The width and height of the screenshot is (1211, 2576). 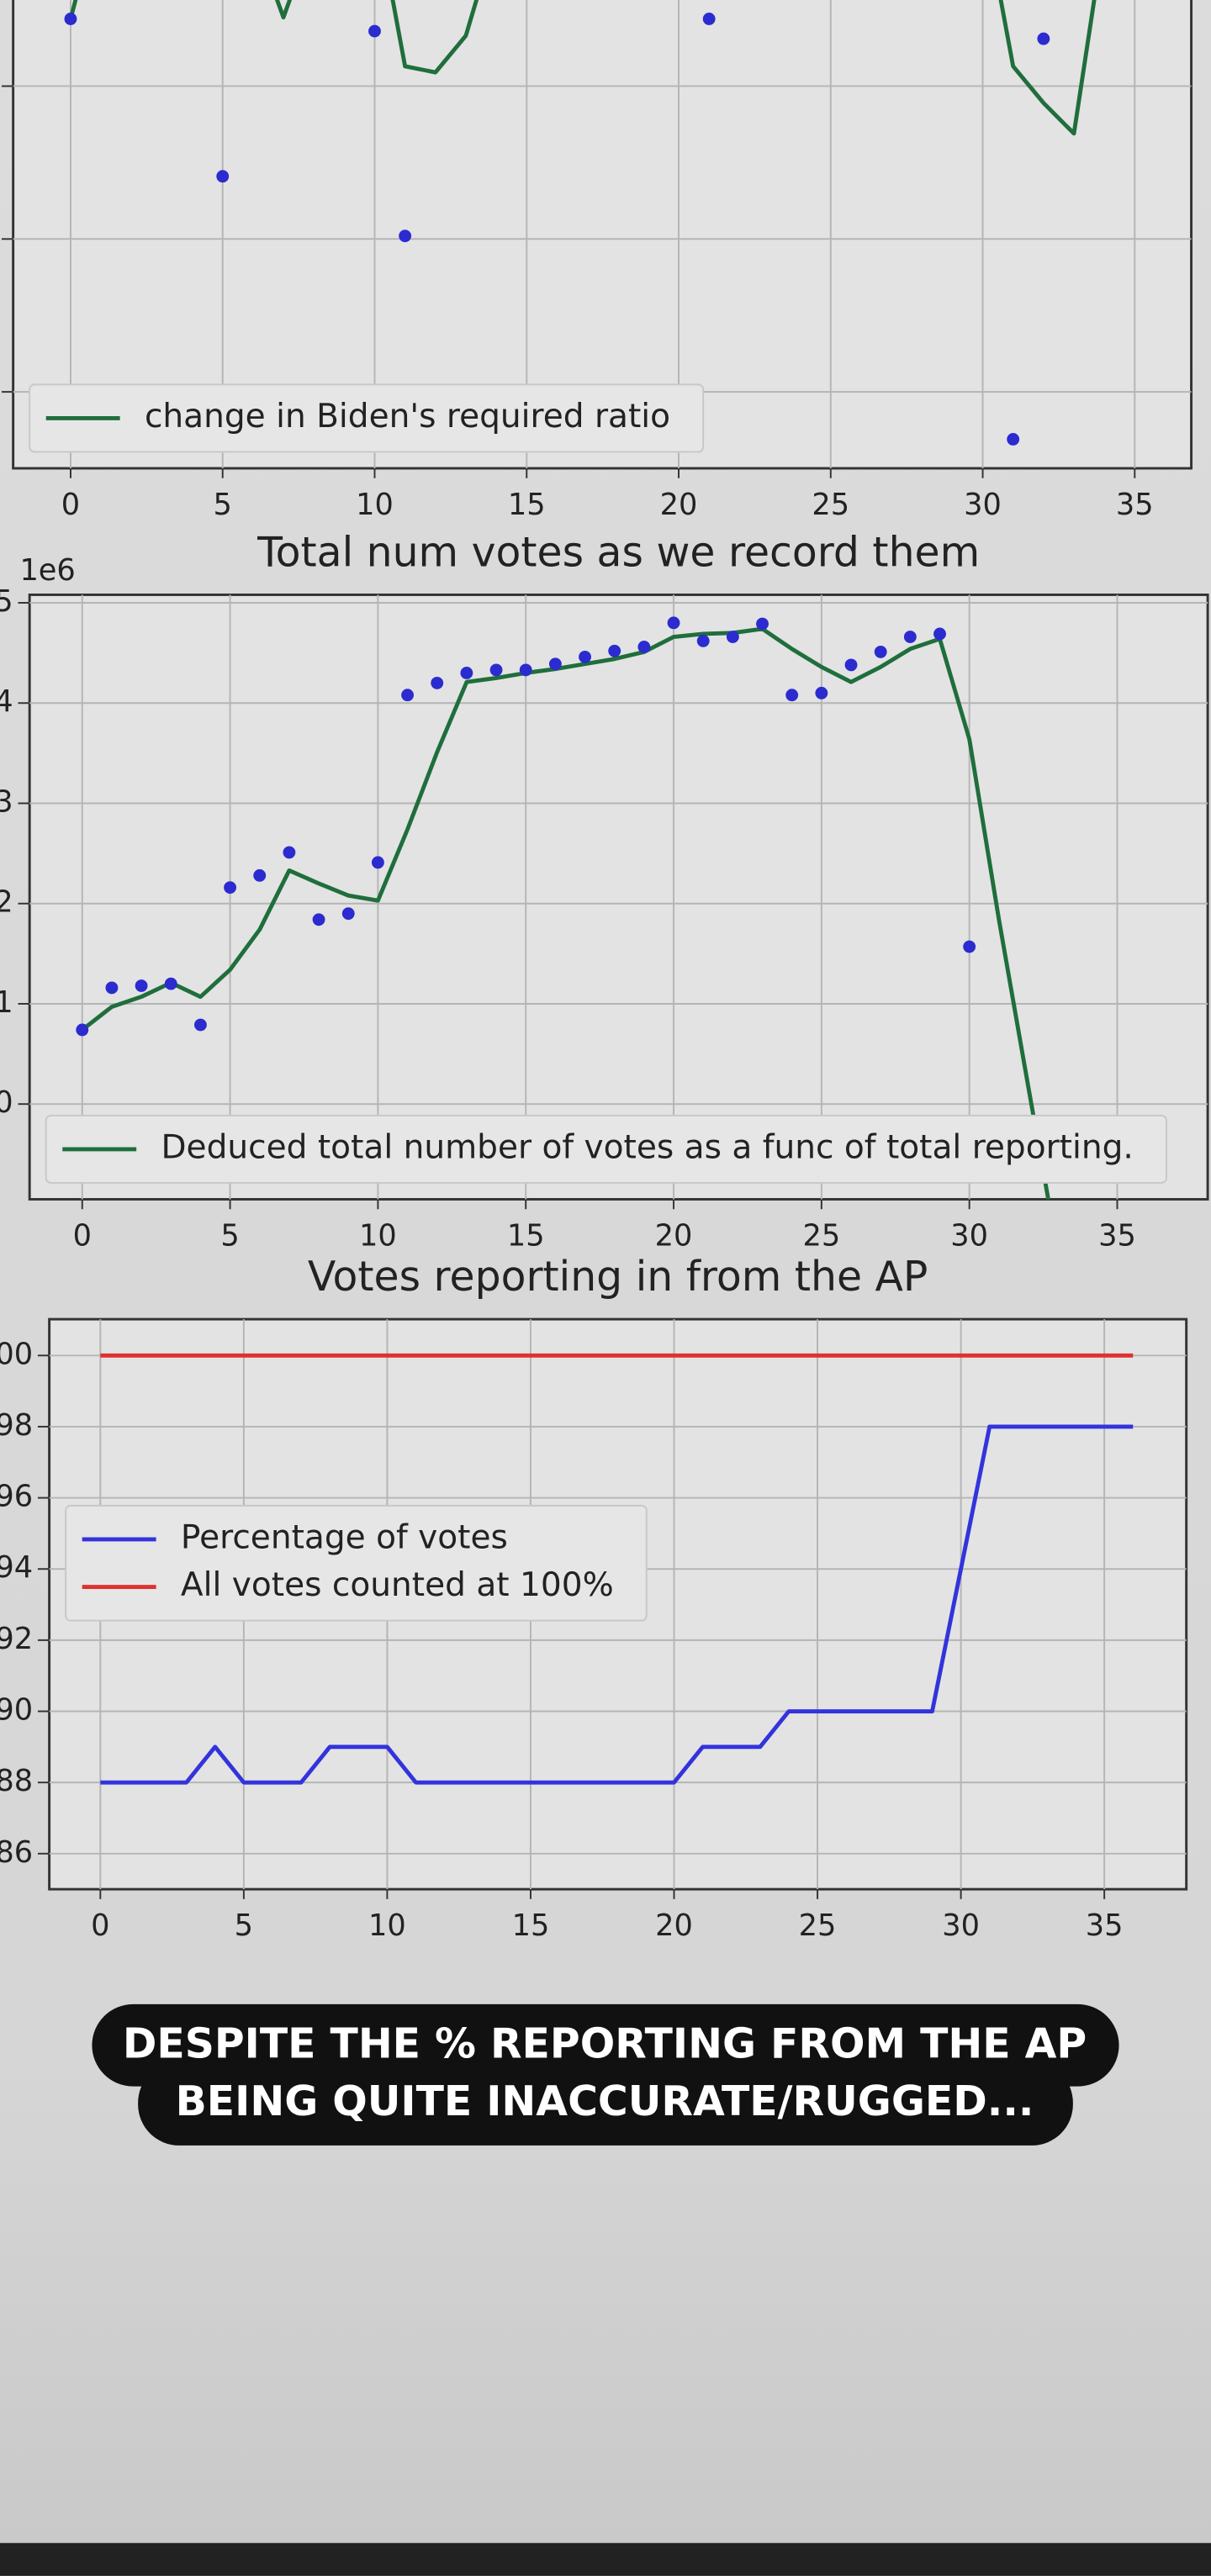 I want to click on y-tick-label: 88, so click(x=16, y=1781).